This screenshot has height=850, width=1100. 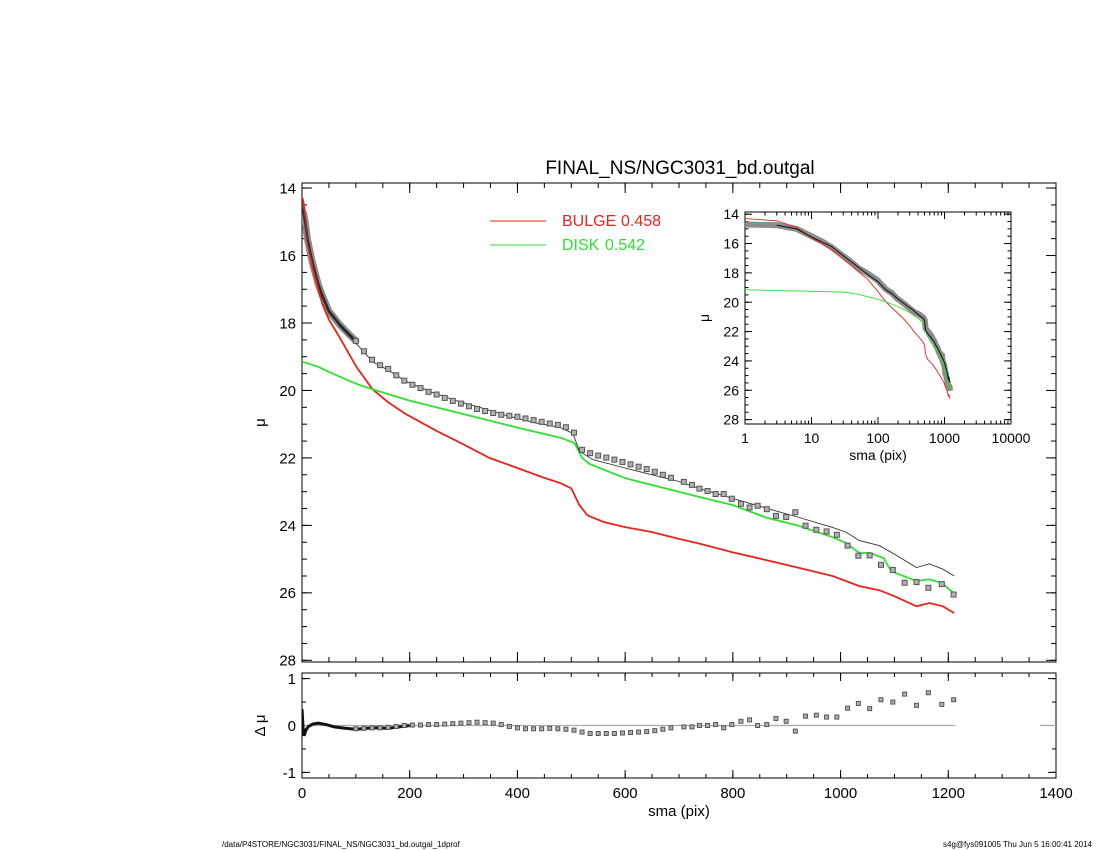 I want to click on inset-background, so click(x=878, y=318).